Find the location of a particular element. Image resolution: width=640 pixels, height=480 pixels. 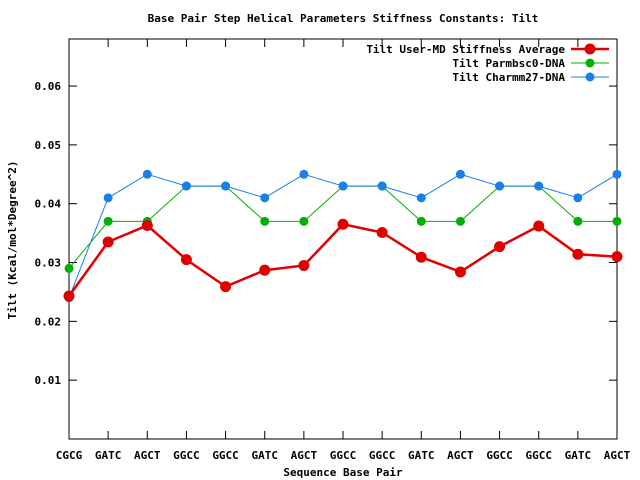

x-axis-label: Sequence Base Pair is located at coordinates (343, 472).